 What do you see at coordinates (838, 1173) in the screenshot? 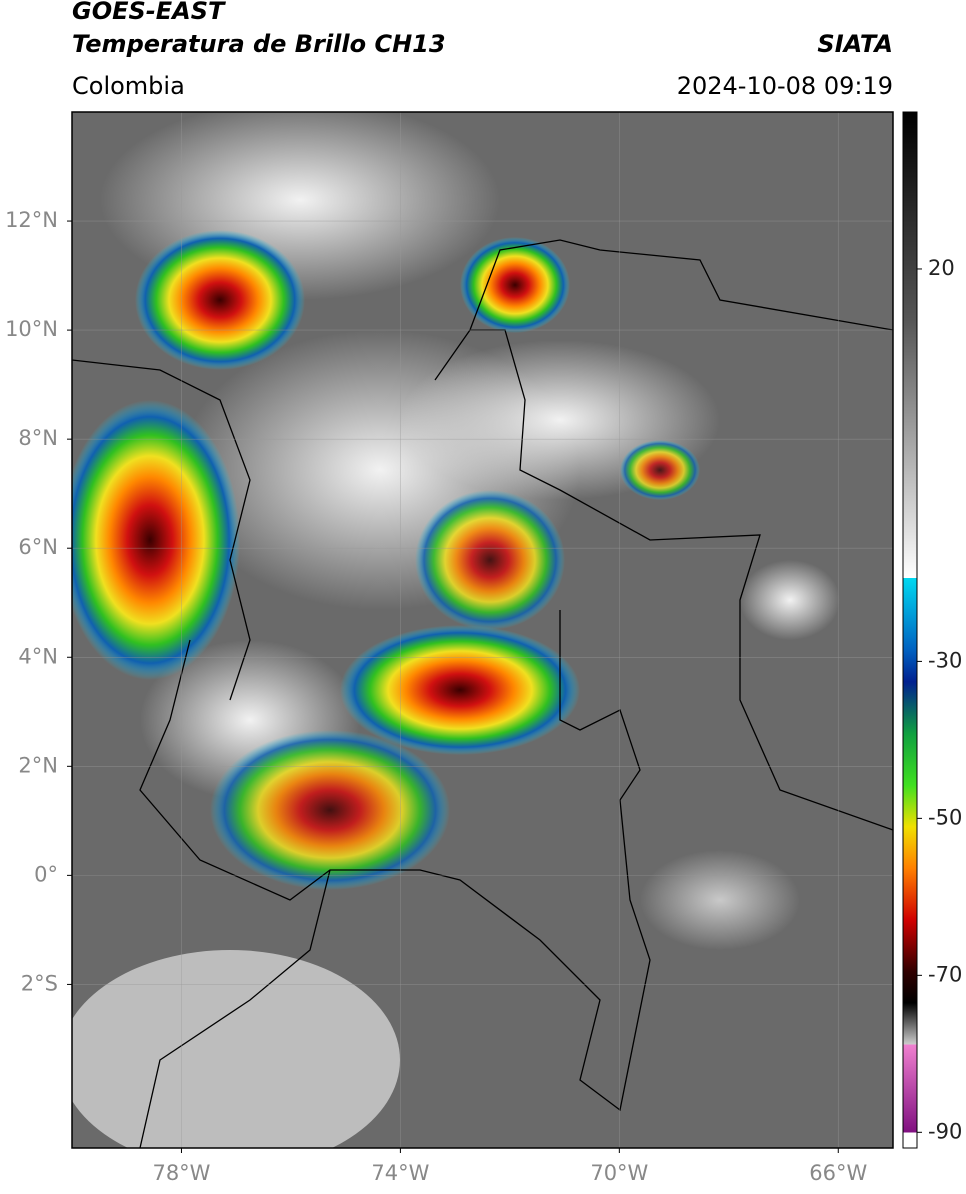
I see `lon-tick-label: 66°W` at bounding box center [838, 1173].